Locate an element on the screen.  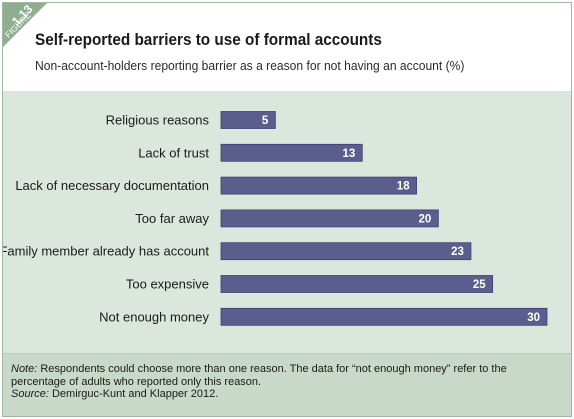
source-body: Demirguc-Kunt and Klapper 2012. is located at coordinates (133, 394).